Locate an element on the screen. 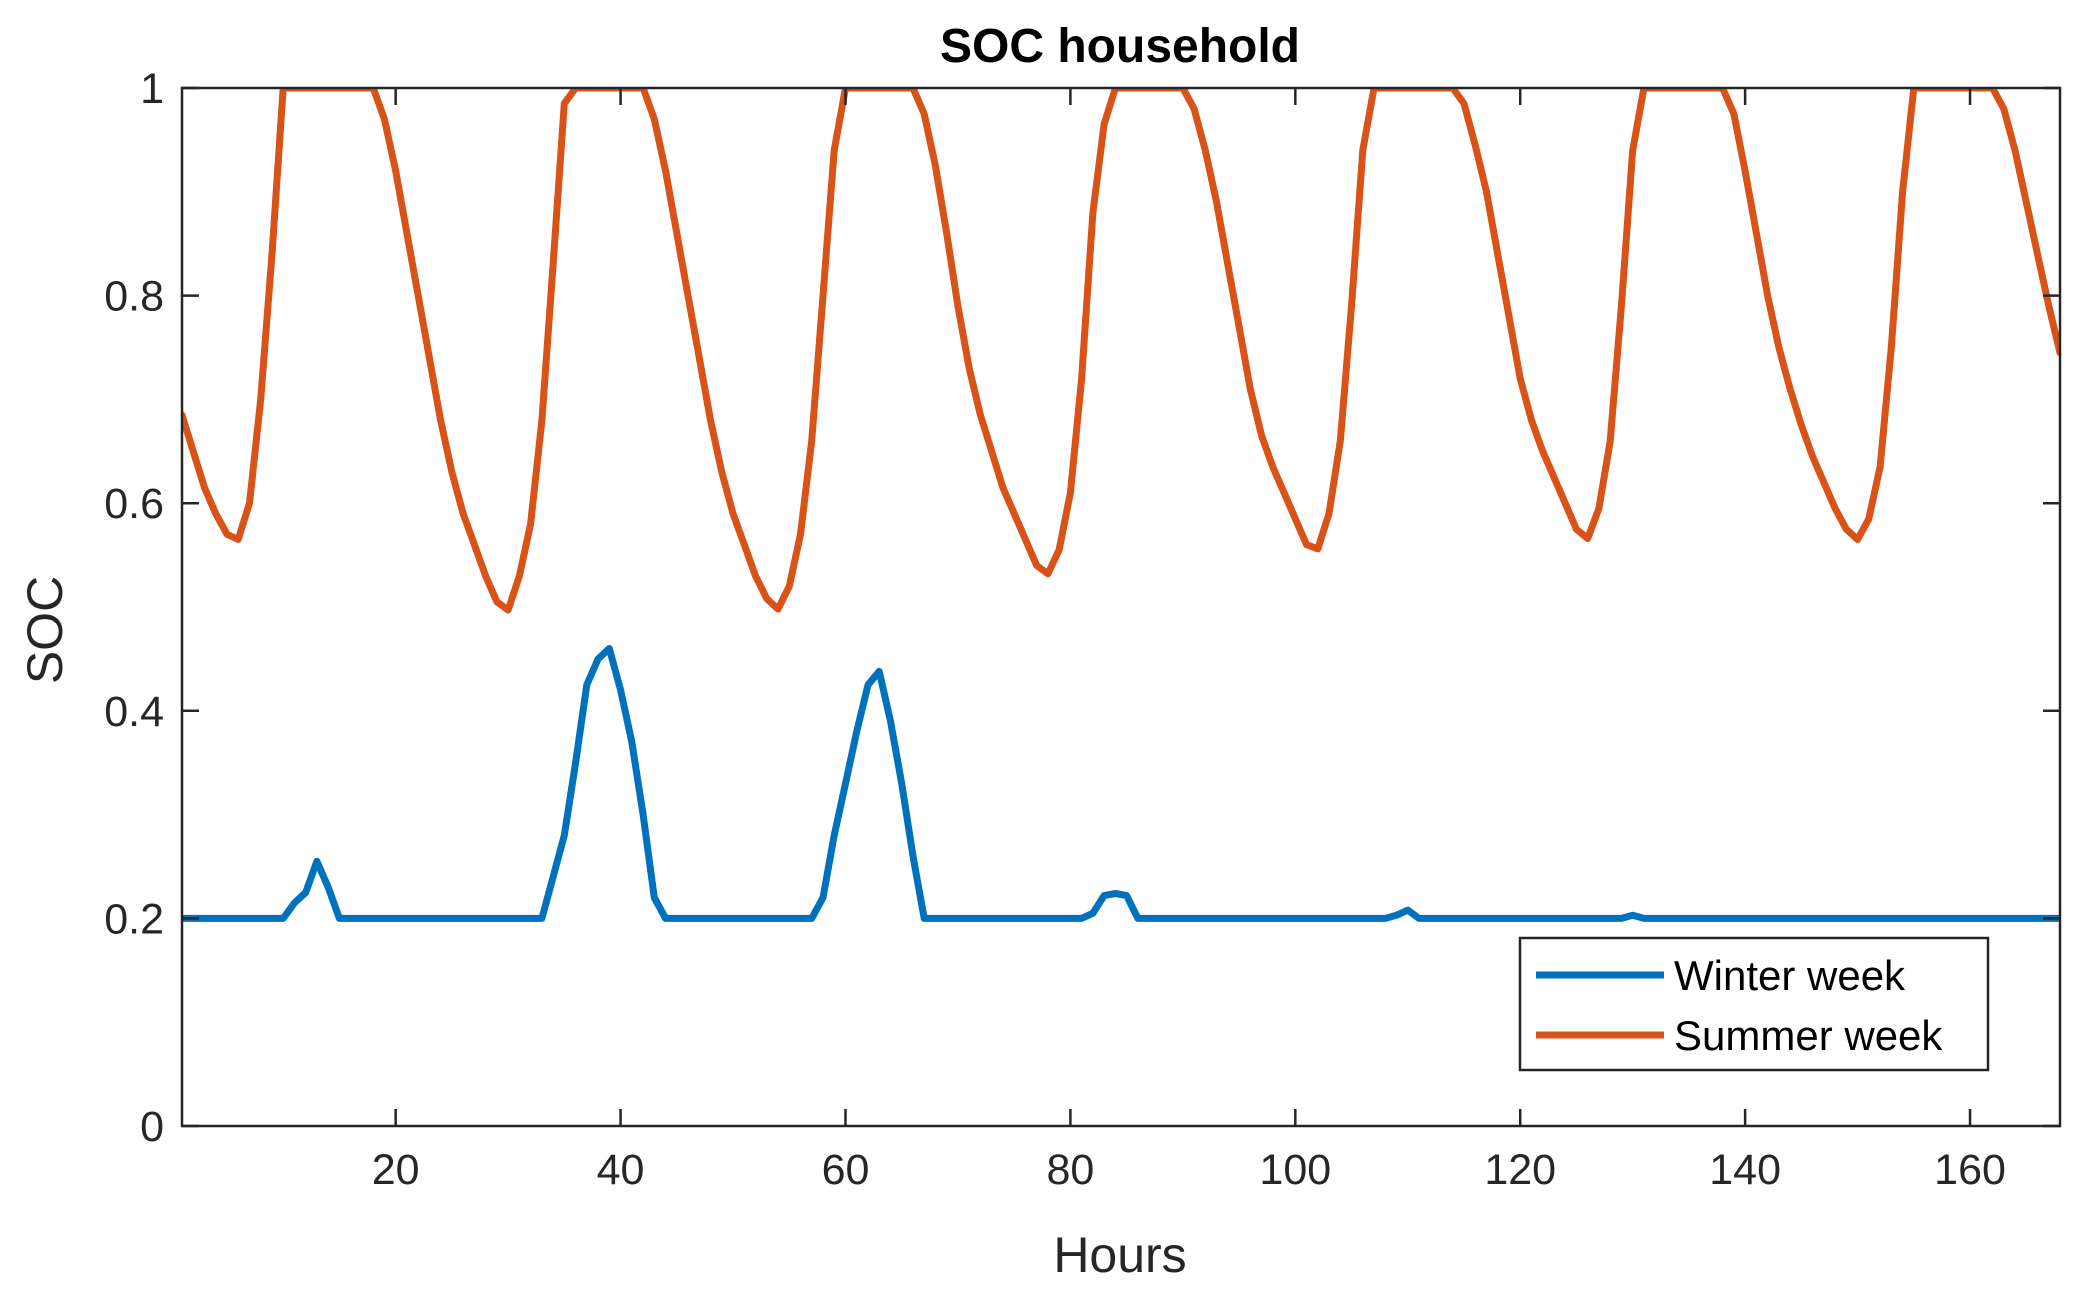  legend-label-summer: Summer week is located at coordinates (1808, 1035).